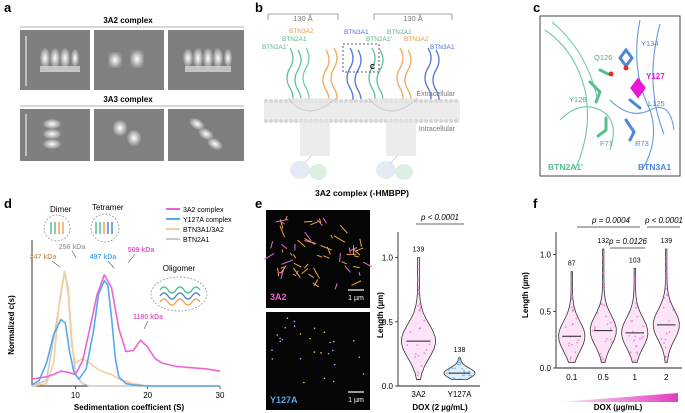 The image size is (685, 413). I want to click on chart-f-p2: p = 0.0126, so click(628, 241).